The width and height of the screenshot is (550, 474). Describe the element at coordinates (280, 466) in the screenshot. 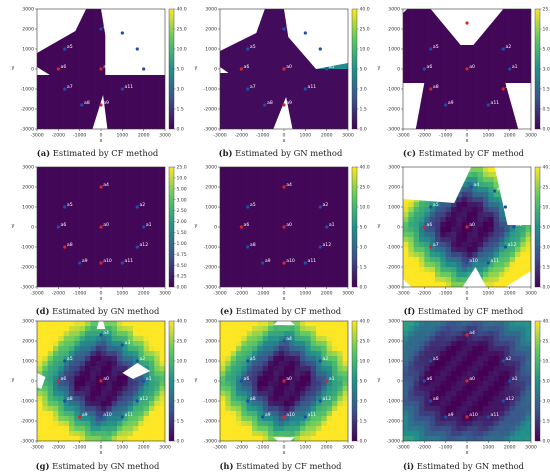

I see `caption-h: (h) Estimated by CF method` at that location.